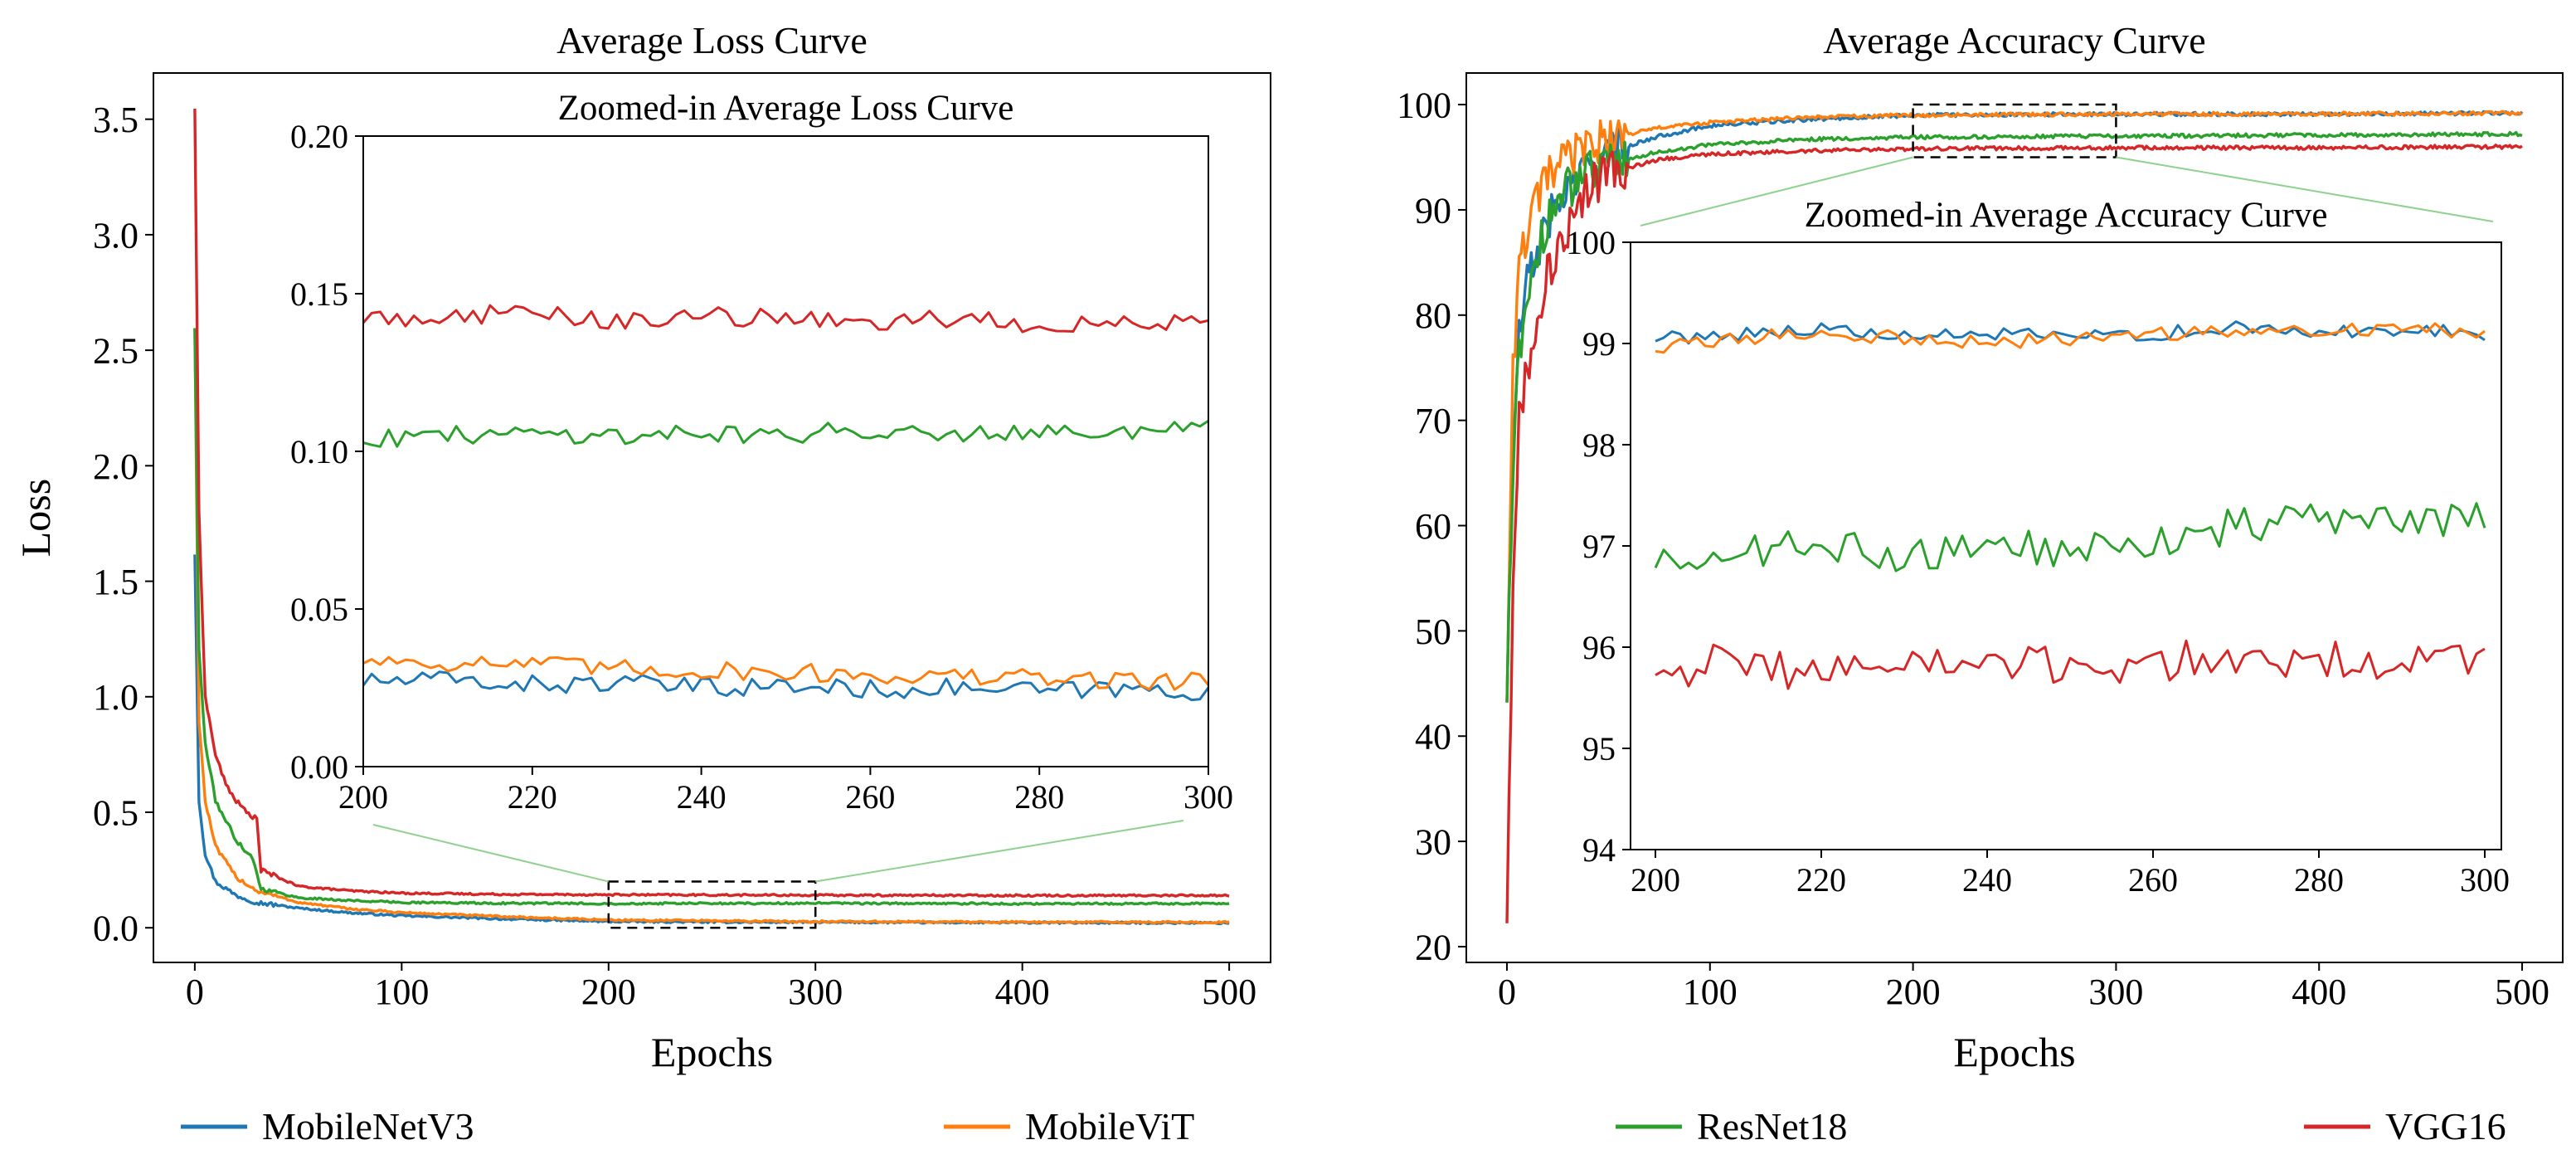 This screenshot has height=1174, width=2576. I want to click on y-tick-label: 97, so click(1599, 547).